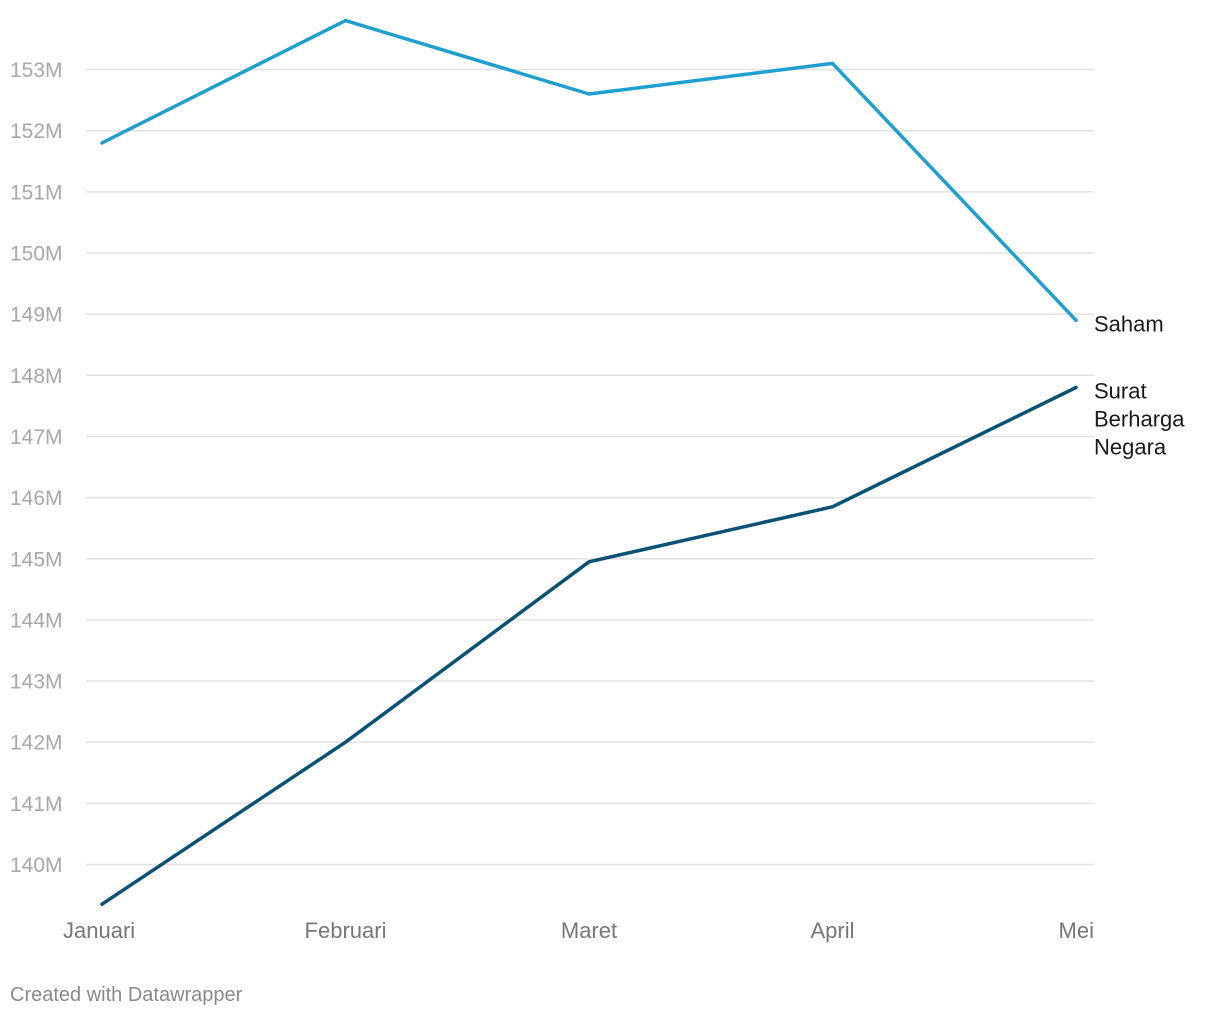 This screenshot has width=1220, height=1020. What do you see at coordinates (36, 376) in the screenshot?
I see `y-tick-label: 148M` at bounding box center [36, 376].